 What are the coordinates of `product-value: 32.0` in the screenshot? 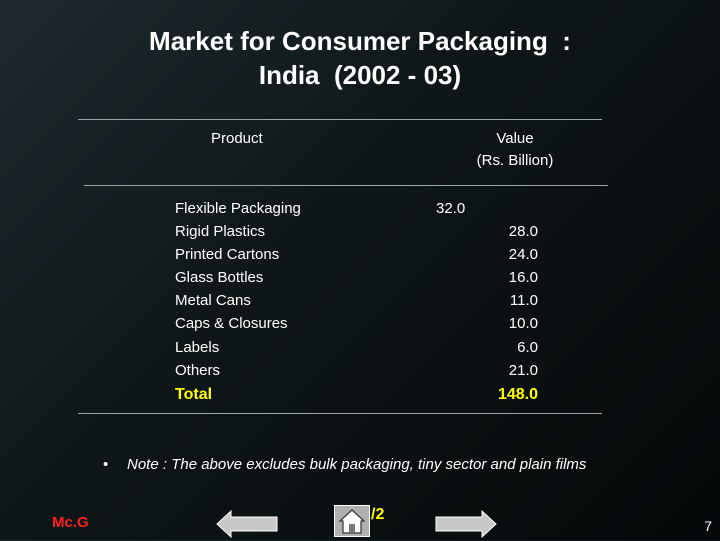 It's located at (451, 208).